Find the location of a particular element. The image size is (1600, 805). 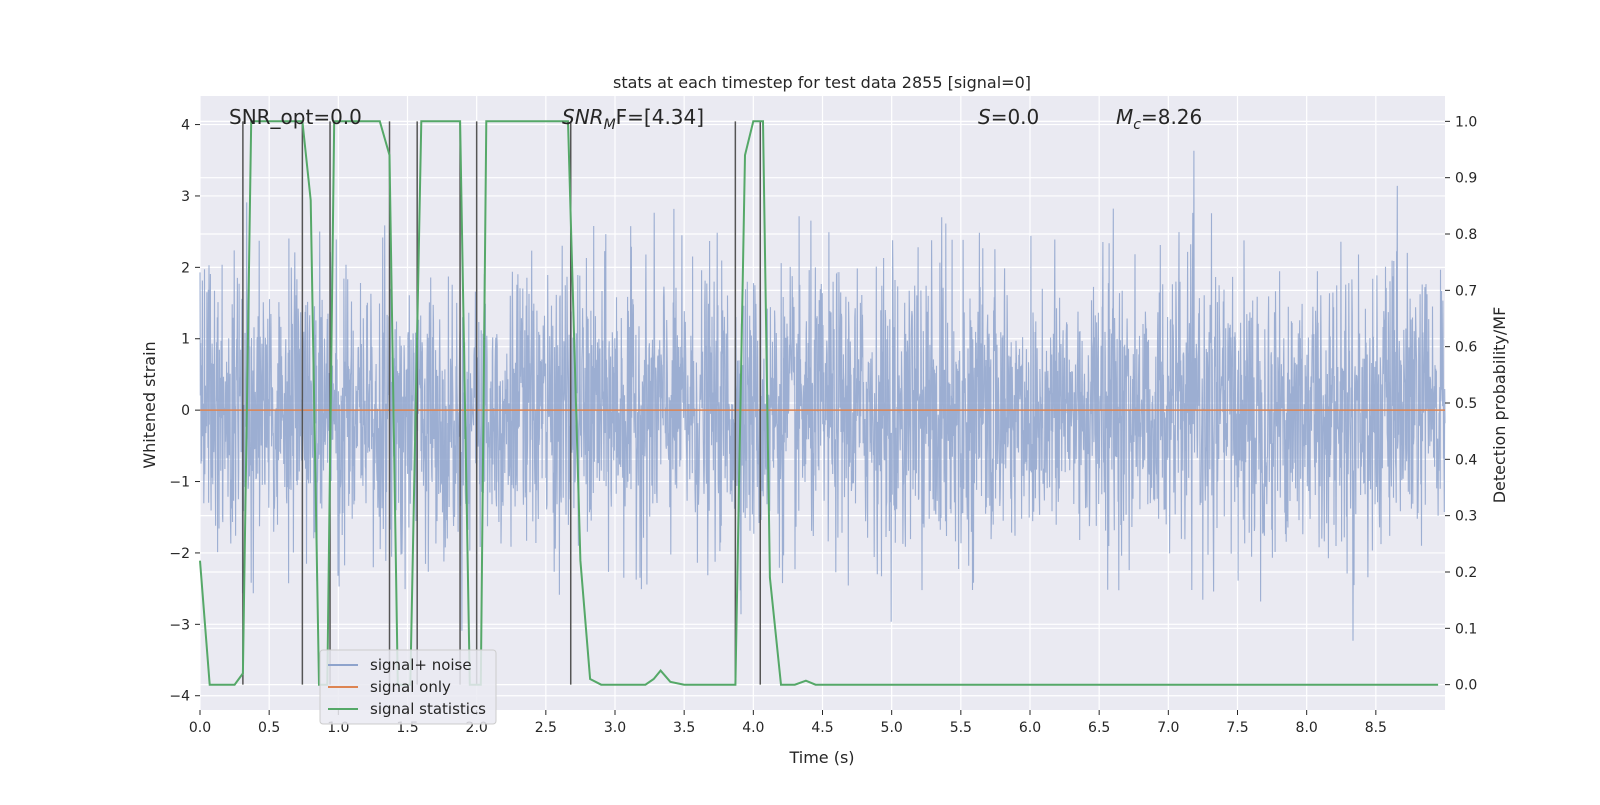

y-right-tick-label: 0.7 is located at coordinates (1466, 291).